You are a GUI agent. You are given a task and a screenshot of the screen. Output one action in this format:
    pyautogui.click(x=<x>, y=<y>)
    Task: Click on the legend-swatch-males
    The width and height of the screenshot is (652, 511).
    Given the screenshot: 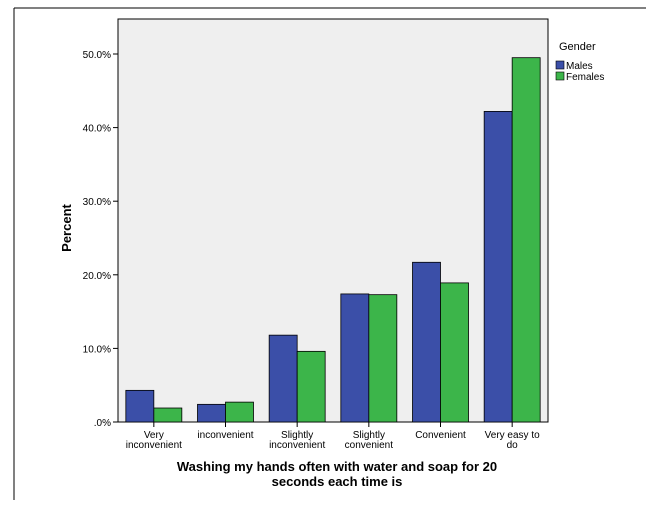 What is the action you would take?
    pyautogui.click(x=560, y=65)
    